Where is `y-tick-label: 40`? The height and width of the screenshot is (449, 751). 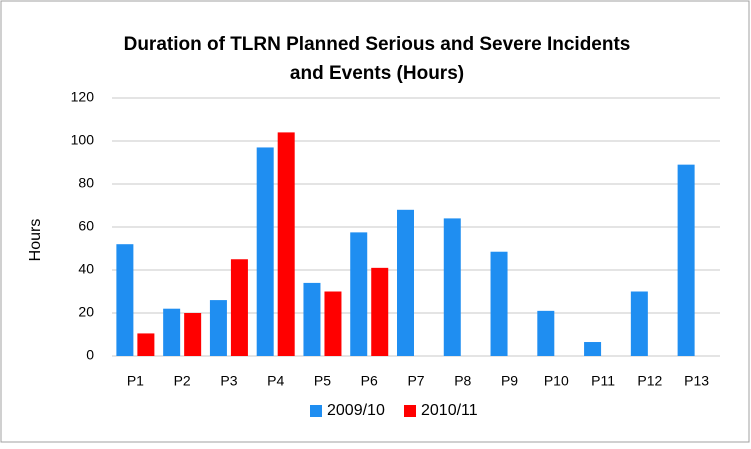
y-tick-label: 40 is located at coordinates (86, 269).